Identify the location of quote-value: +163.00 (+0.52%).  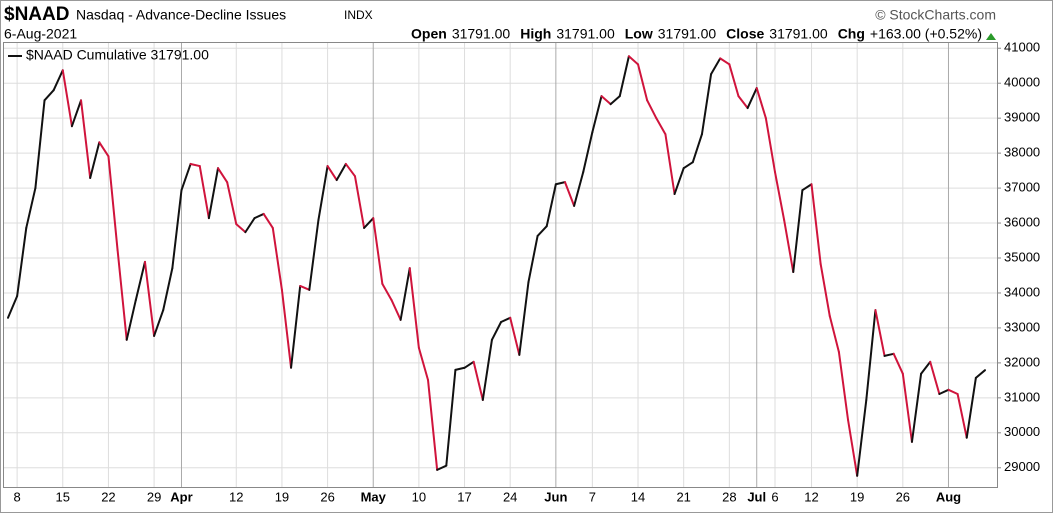
(926, 34).